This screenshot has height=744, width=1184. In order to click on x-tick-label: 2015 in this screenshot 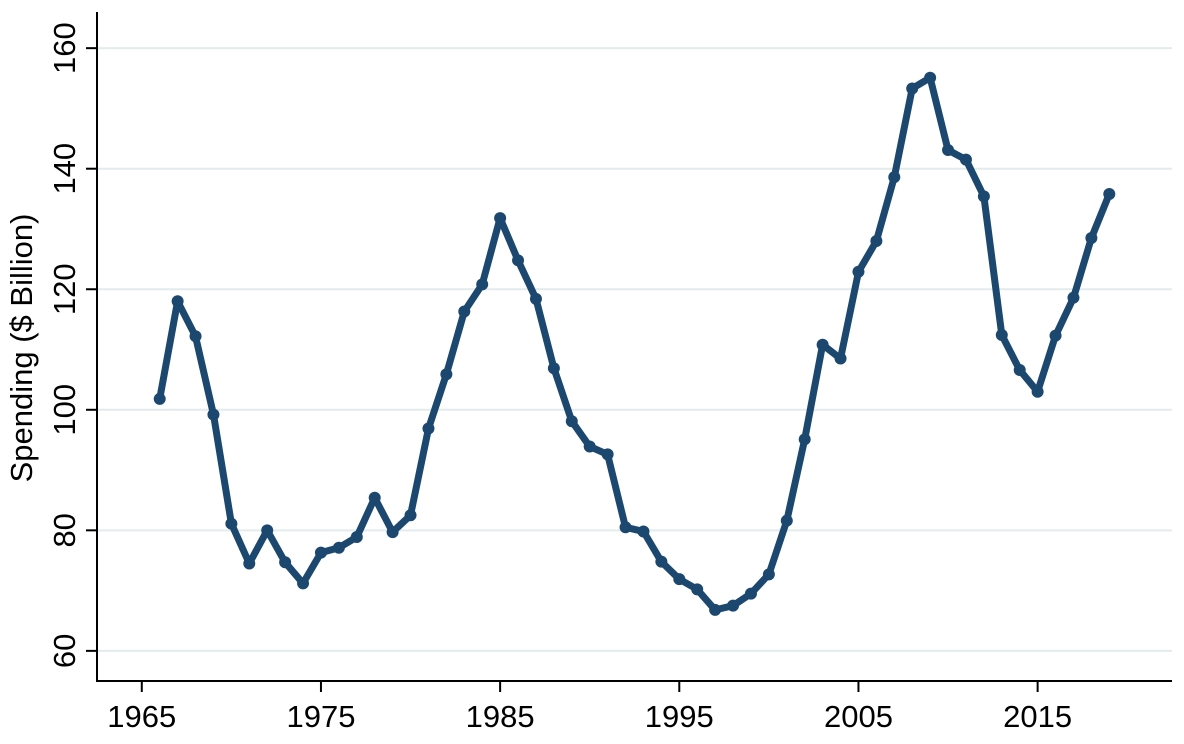, I will do `click(1037, 716)`.